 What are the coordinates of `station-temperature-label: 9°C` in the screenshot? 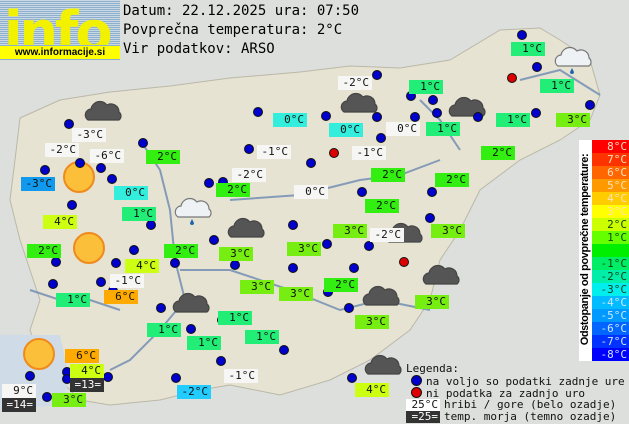 It's located at (19, 391).